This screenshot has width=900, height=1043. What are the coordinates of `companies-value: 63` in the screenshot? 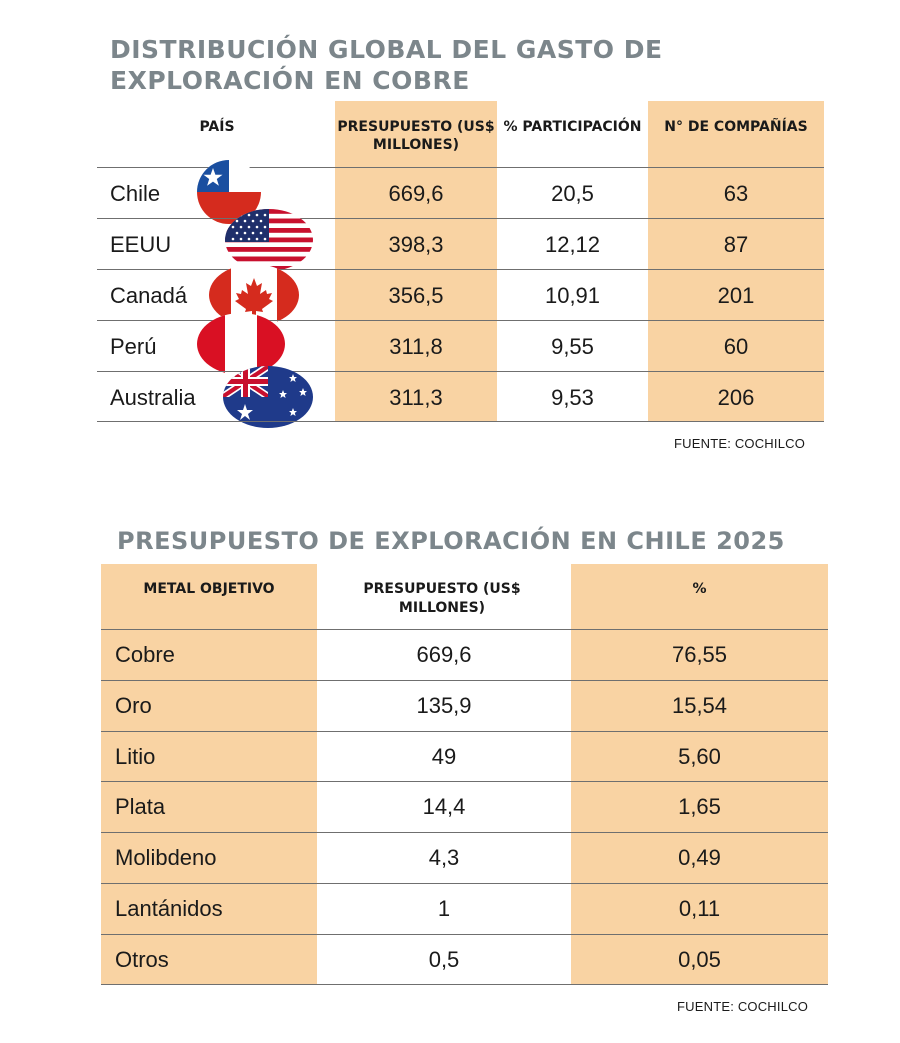 It's located at (736, 193).